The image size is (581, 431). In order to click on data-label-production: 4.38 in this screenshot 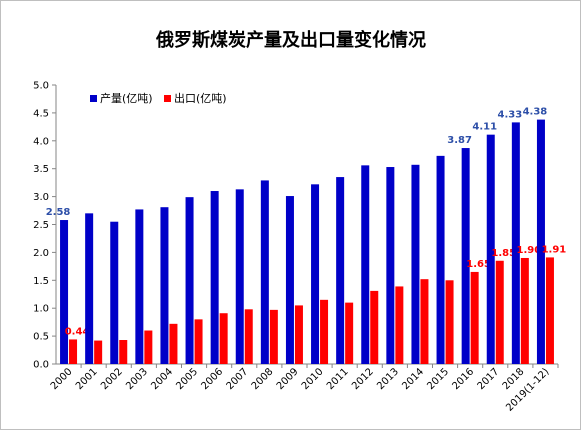, I will do `click(535, 112)`.